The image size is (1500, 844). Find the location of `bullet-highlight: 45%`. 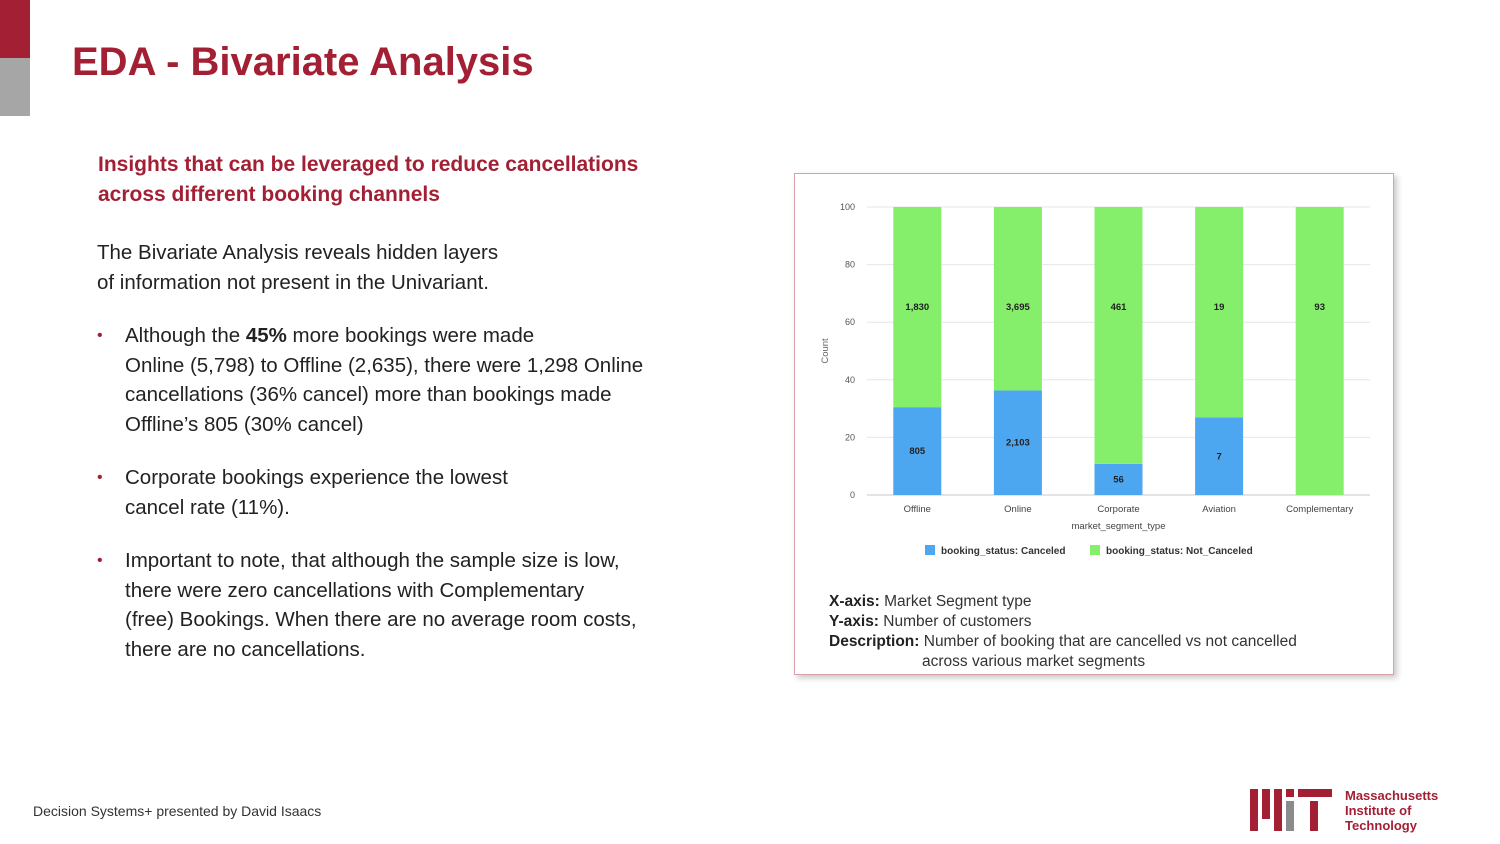

bullet-highlight: 45% is located at coordinates (266, 335).